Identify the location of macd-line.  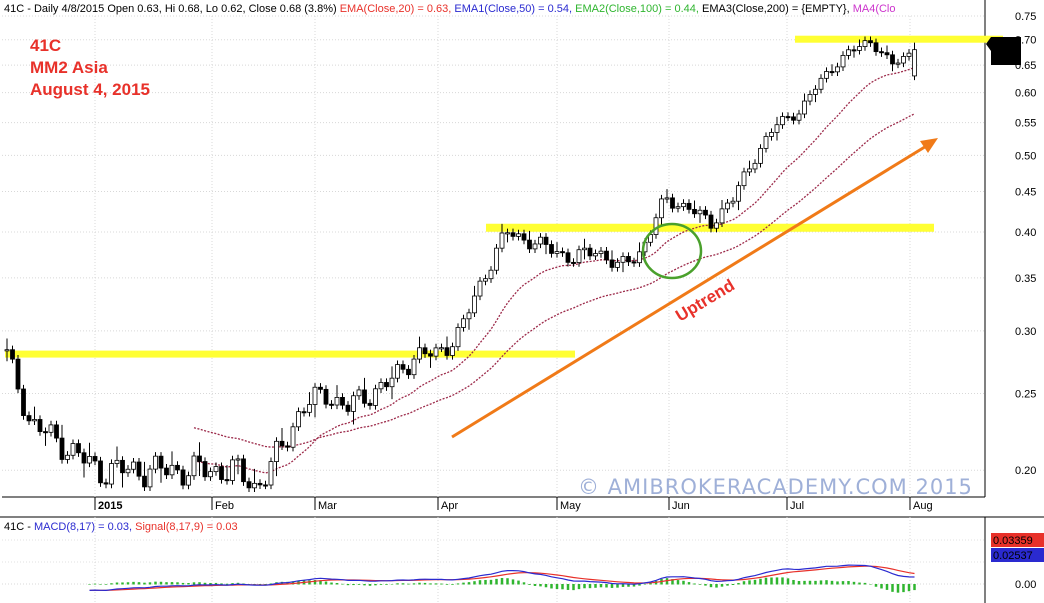
(502, 578).